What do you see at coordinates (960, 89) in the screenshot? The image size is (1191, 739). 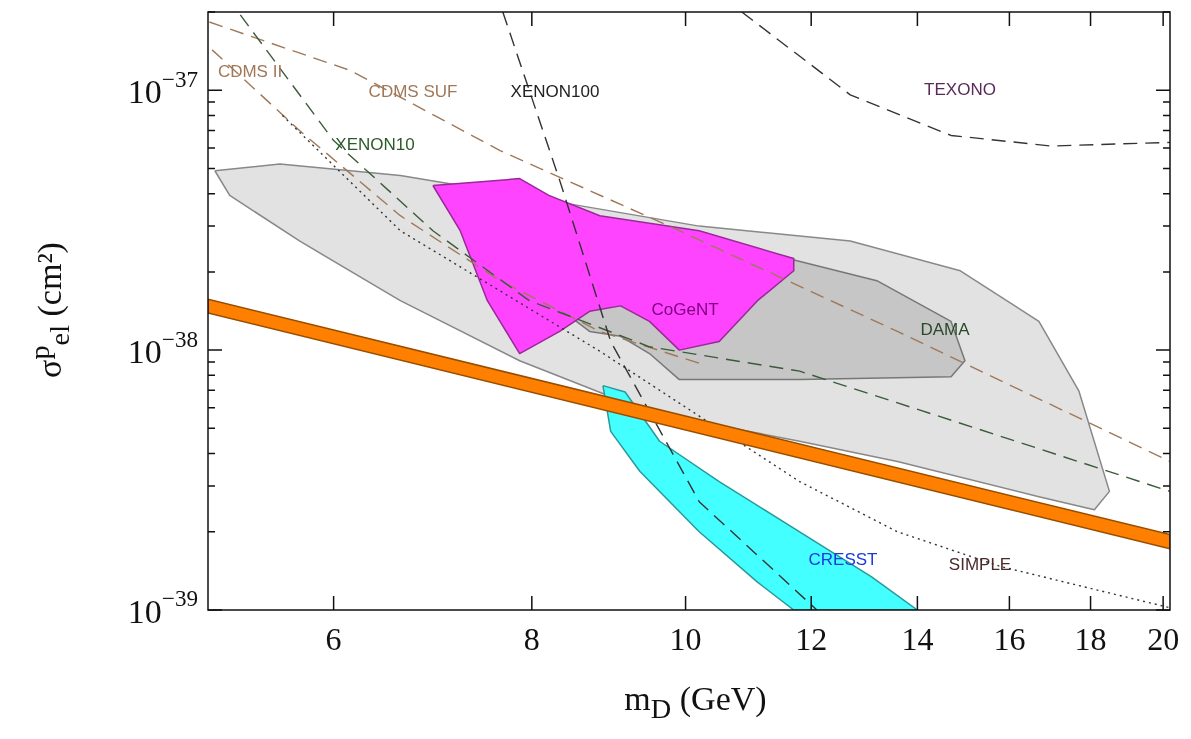 I see `series-label: TEXONO` at bounding box center [960, 89].